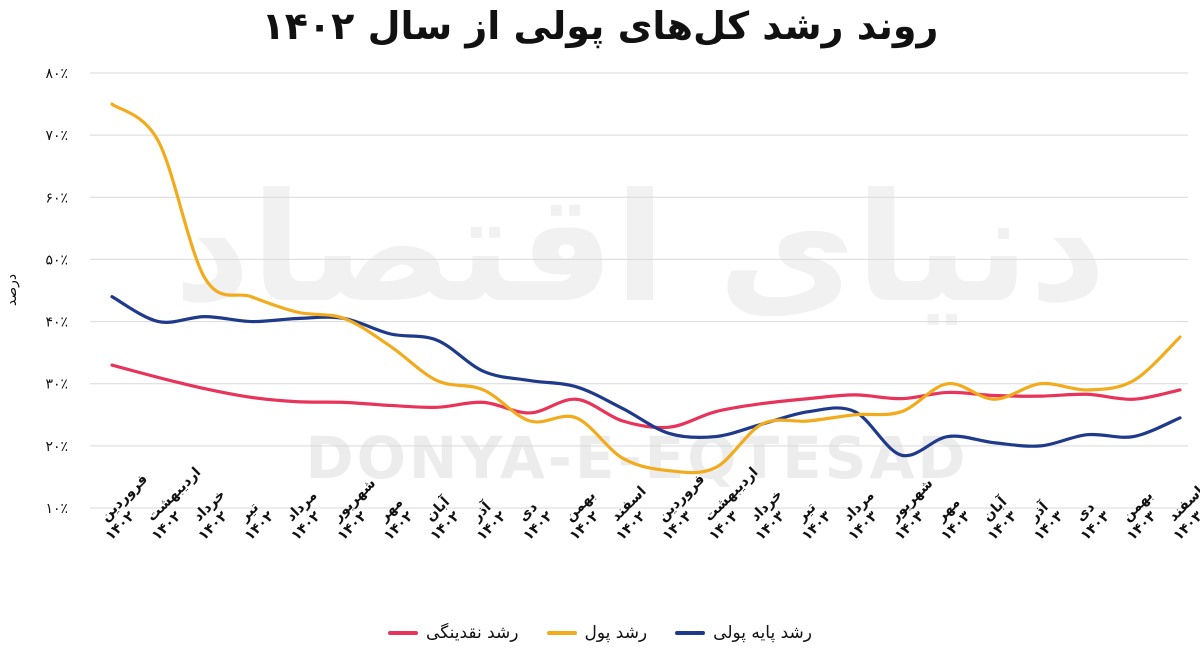 This screenshot has width=1200, height=669. What do you see at coordinates (440, 518) in the screenshot?
I see `x-tick-label: آبان۱۴۰۲` at bounding box center [440, 518].